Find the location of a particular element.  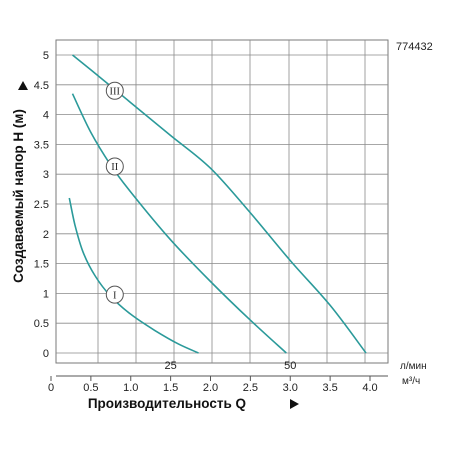

m3h-tick-label: 0.5 is located at coordinates (90, 388).